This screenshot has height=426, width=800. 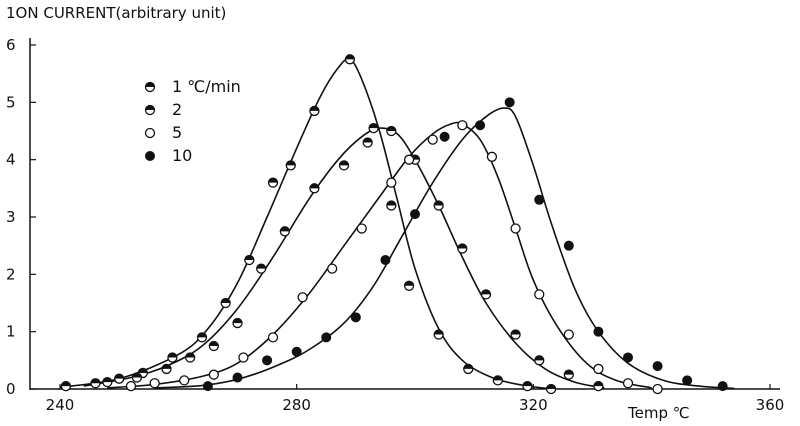 I want to click on legend-label-1: 1 ℃/min, so click(x=206, y=86).